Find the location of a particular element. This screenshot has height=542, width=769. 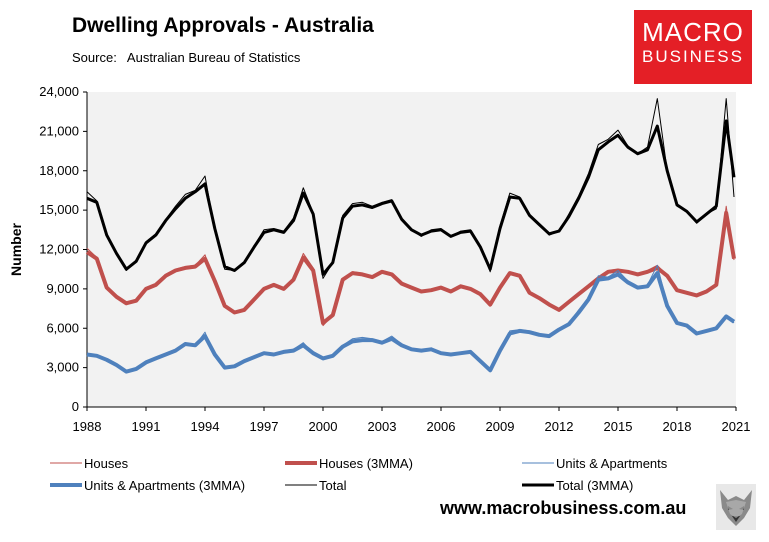

x-tick-label: 1991 is located at coordinates (146, 426).